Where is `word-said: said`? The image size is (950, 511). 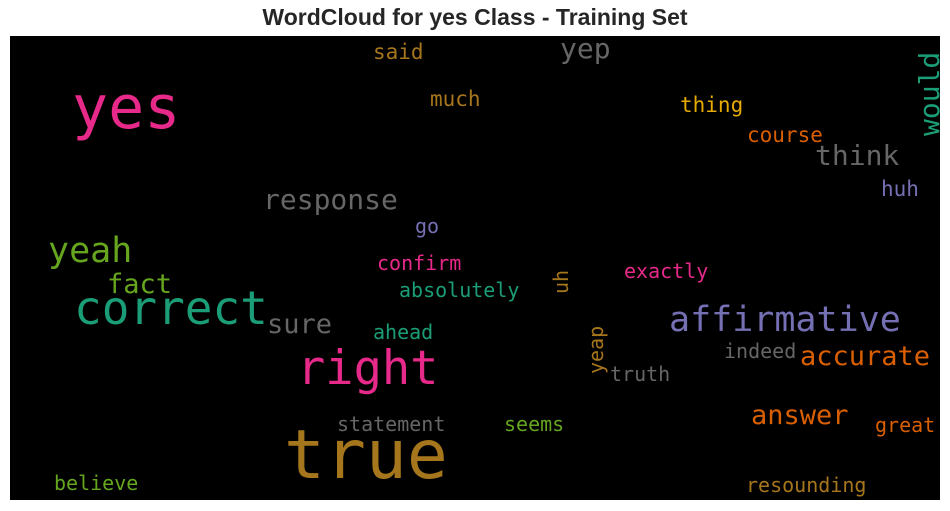 word-said: said is located at coordinates (398, 52).